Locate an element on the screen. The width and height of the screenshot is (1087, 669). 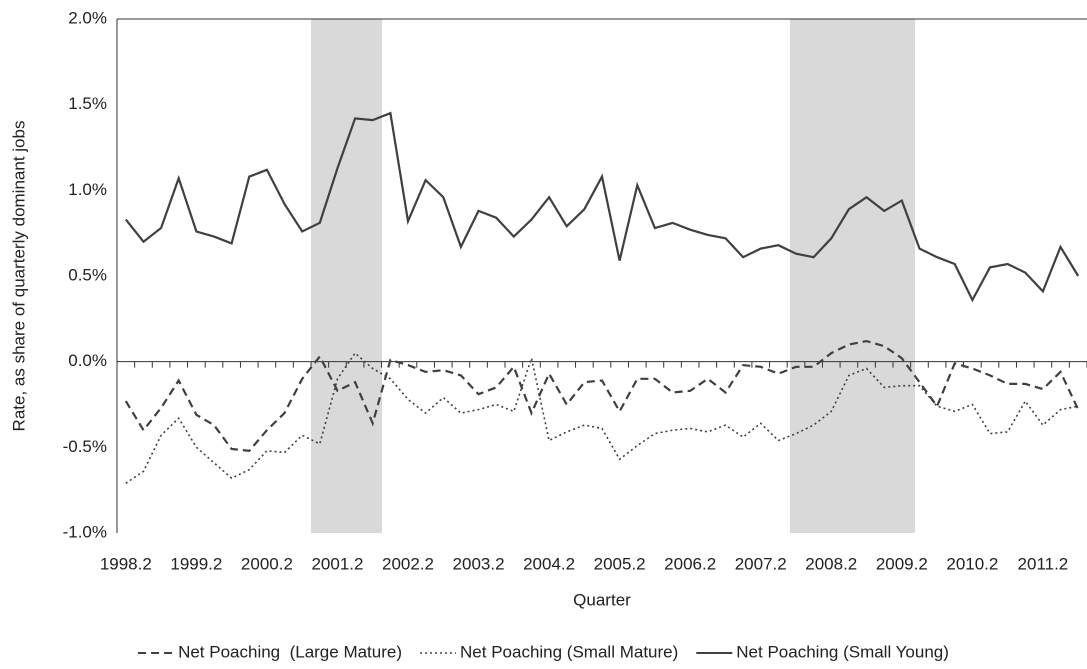
legend-label: Net Poaching (Large Mature) is located at coordinates (290, 651).